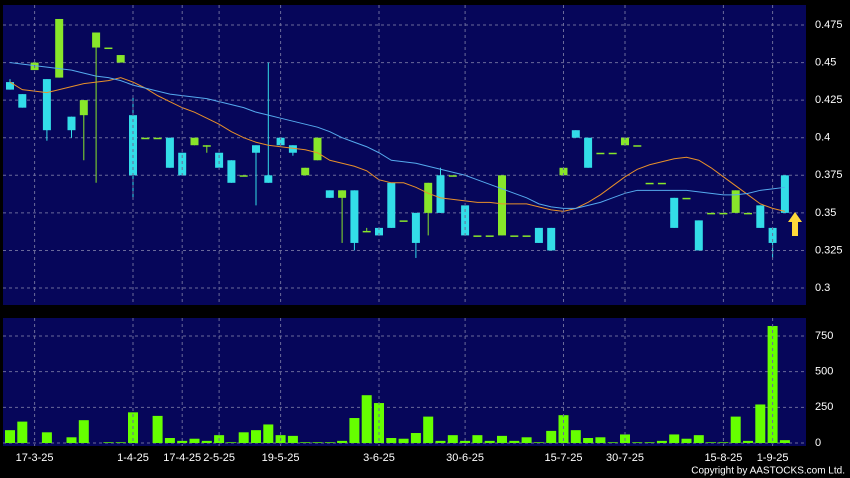 The width and height of the screenshot is (850, 478). I want to click on marker-arrow, so click(795, 224).